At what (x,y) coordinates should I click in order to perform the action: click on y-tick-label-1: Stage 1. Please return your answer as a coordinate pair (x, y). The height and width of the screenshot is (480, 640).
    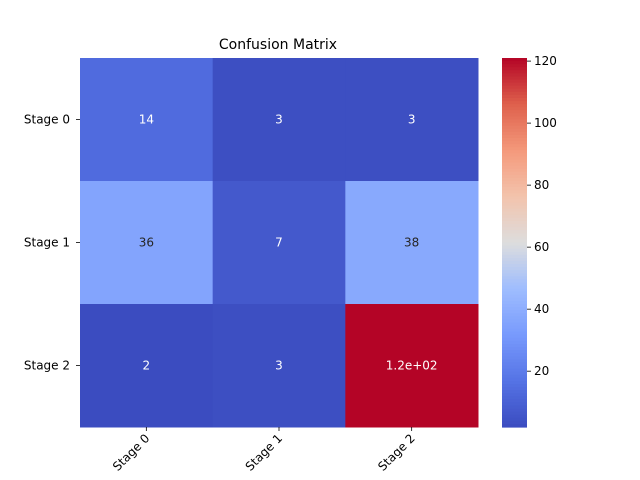
    Looking at the image, I should click on (47, 243).